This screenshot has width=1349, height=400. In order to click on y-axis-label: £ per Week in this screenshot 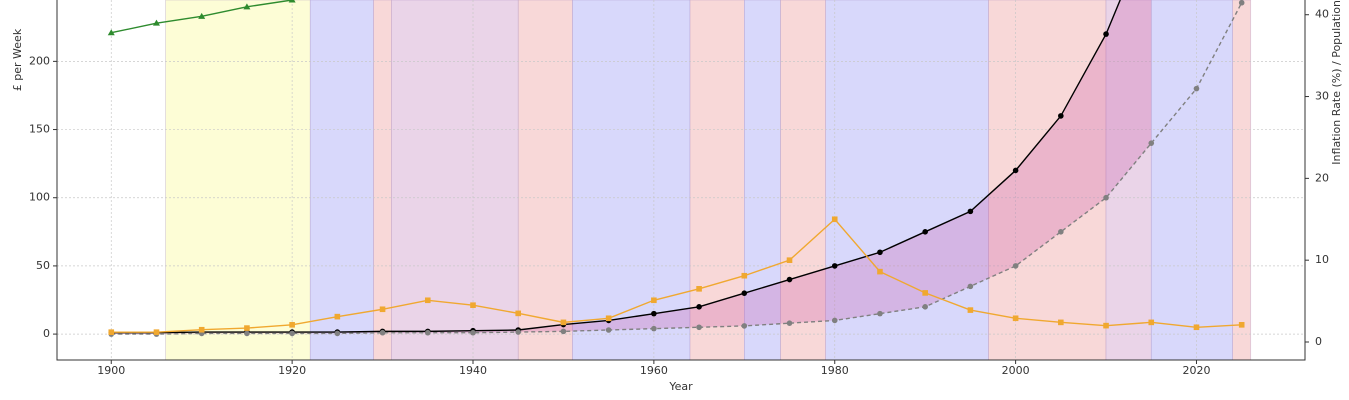, I will do `click(17, 59)`.